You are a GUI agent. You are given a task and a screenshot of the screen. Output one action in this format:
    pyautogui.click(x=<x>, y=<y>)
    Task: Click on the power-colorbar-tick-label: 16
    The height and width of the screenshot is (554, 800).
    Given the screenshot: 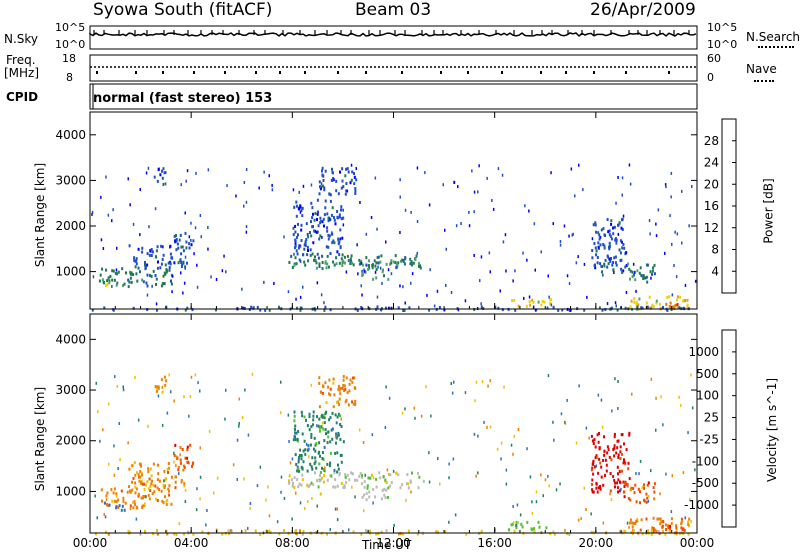 What is the action you would take?
    pyautogui.click(x=711, y=206)
    